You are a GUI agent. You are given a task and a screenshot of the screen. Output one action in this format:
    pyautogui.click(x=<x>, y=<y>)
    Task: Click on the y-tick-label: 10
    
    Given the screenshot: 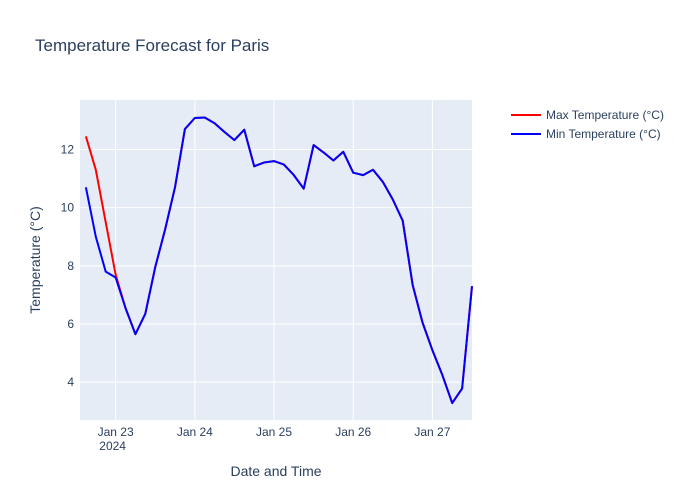 What is the action you would take?
    pyautogui.click(x=68, y=208)
    